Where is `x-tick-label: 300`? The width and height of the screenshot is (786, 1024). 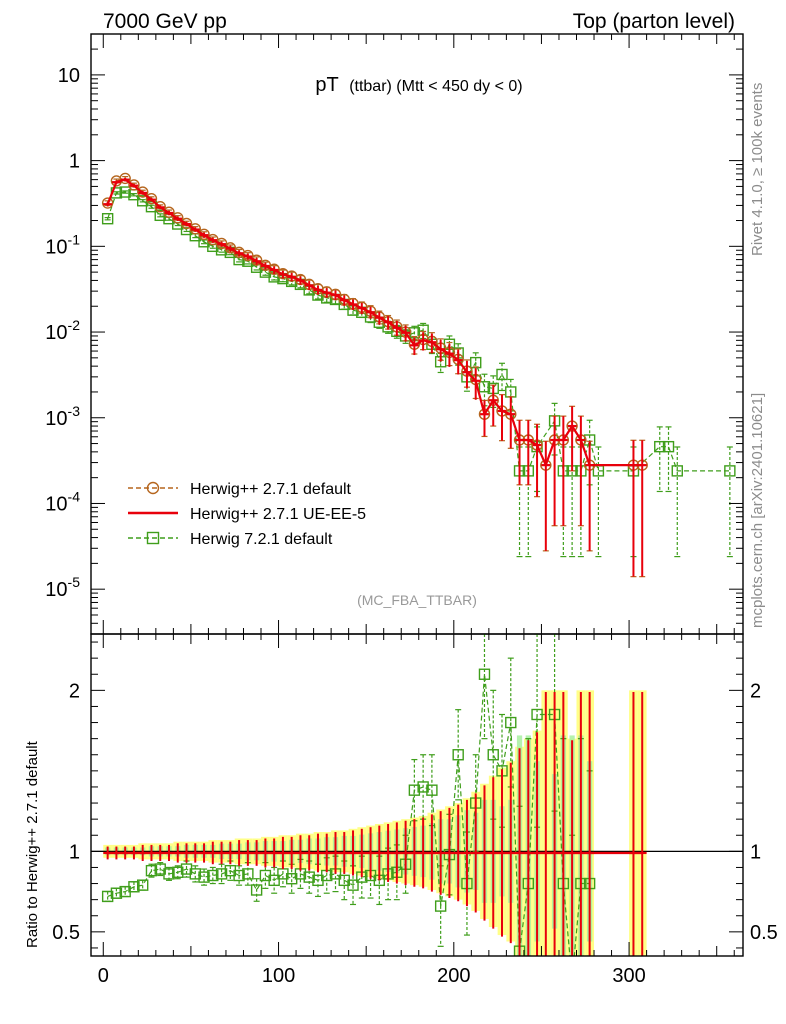 x-tick-label: 300 is located at coordinates (628, 976).